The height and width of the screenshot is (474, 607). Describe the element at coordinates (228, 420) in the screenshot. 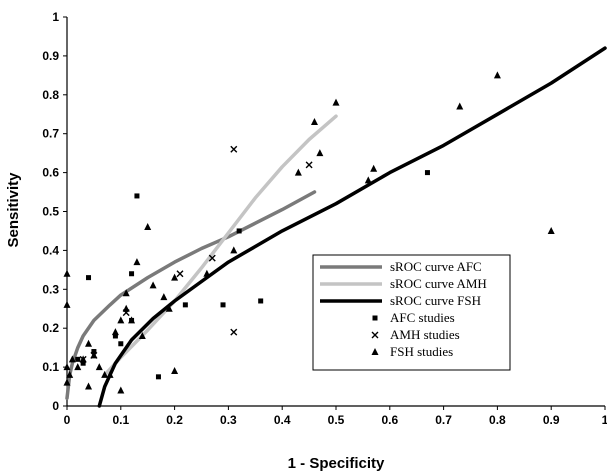

I see `x-tick-label: 0.3` at that location.